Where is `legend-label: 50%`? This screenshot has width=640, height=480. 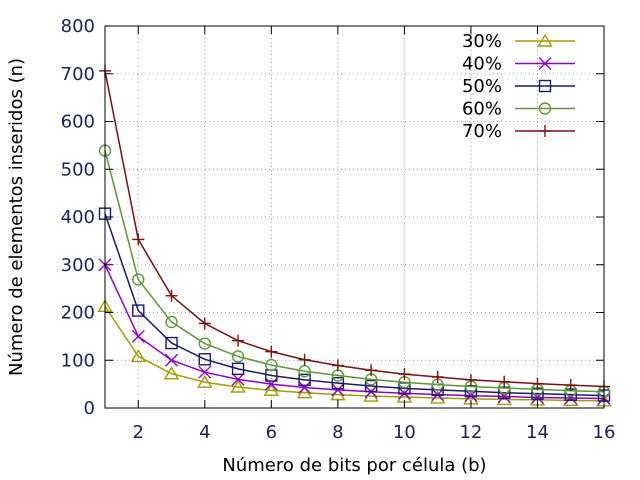
legend-label: 50% is located at coordinates (482, 86).